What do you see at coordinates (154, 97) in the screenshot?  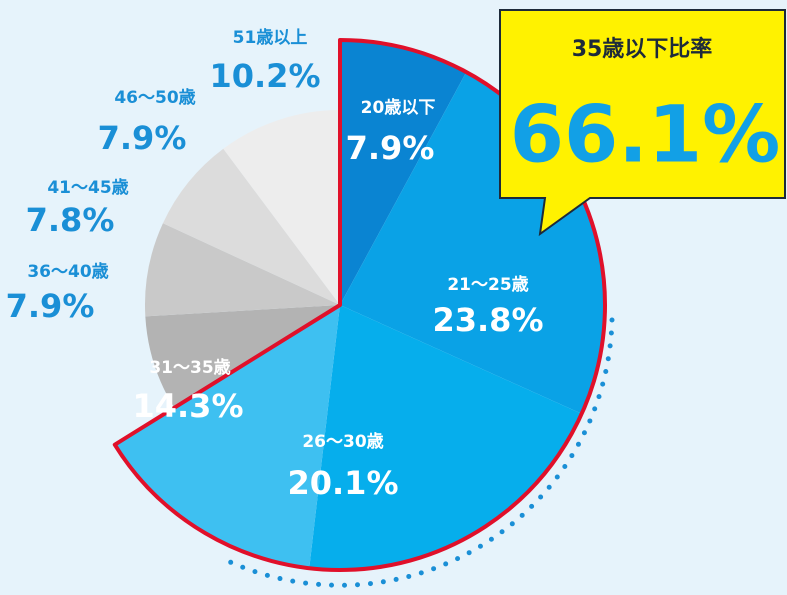 I see `slice-name: 46〜50歳` at bounding box center [154, 97].